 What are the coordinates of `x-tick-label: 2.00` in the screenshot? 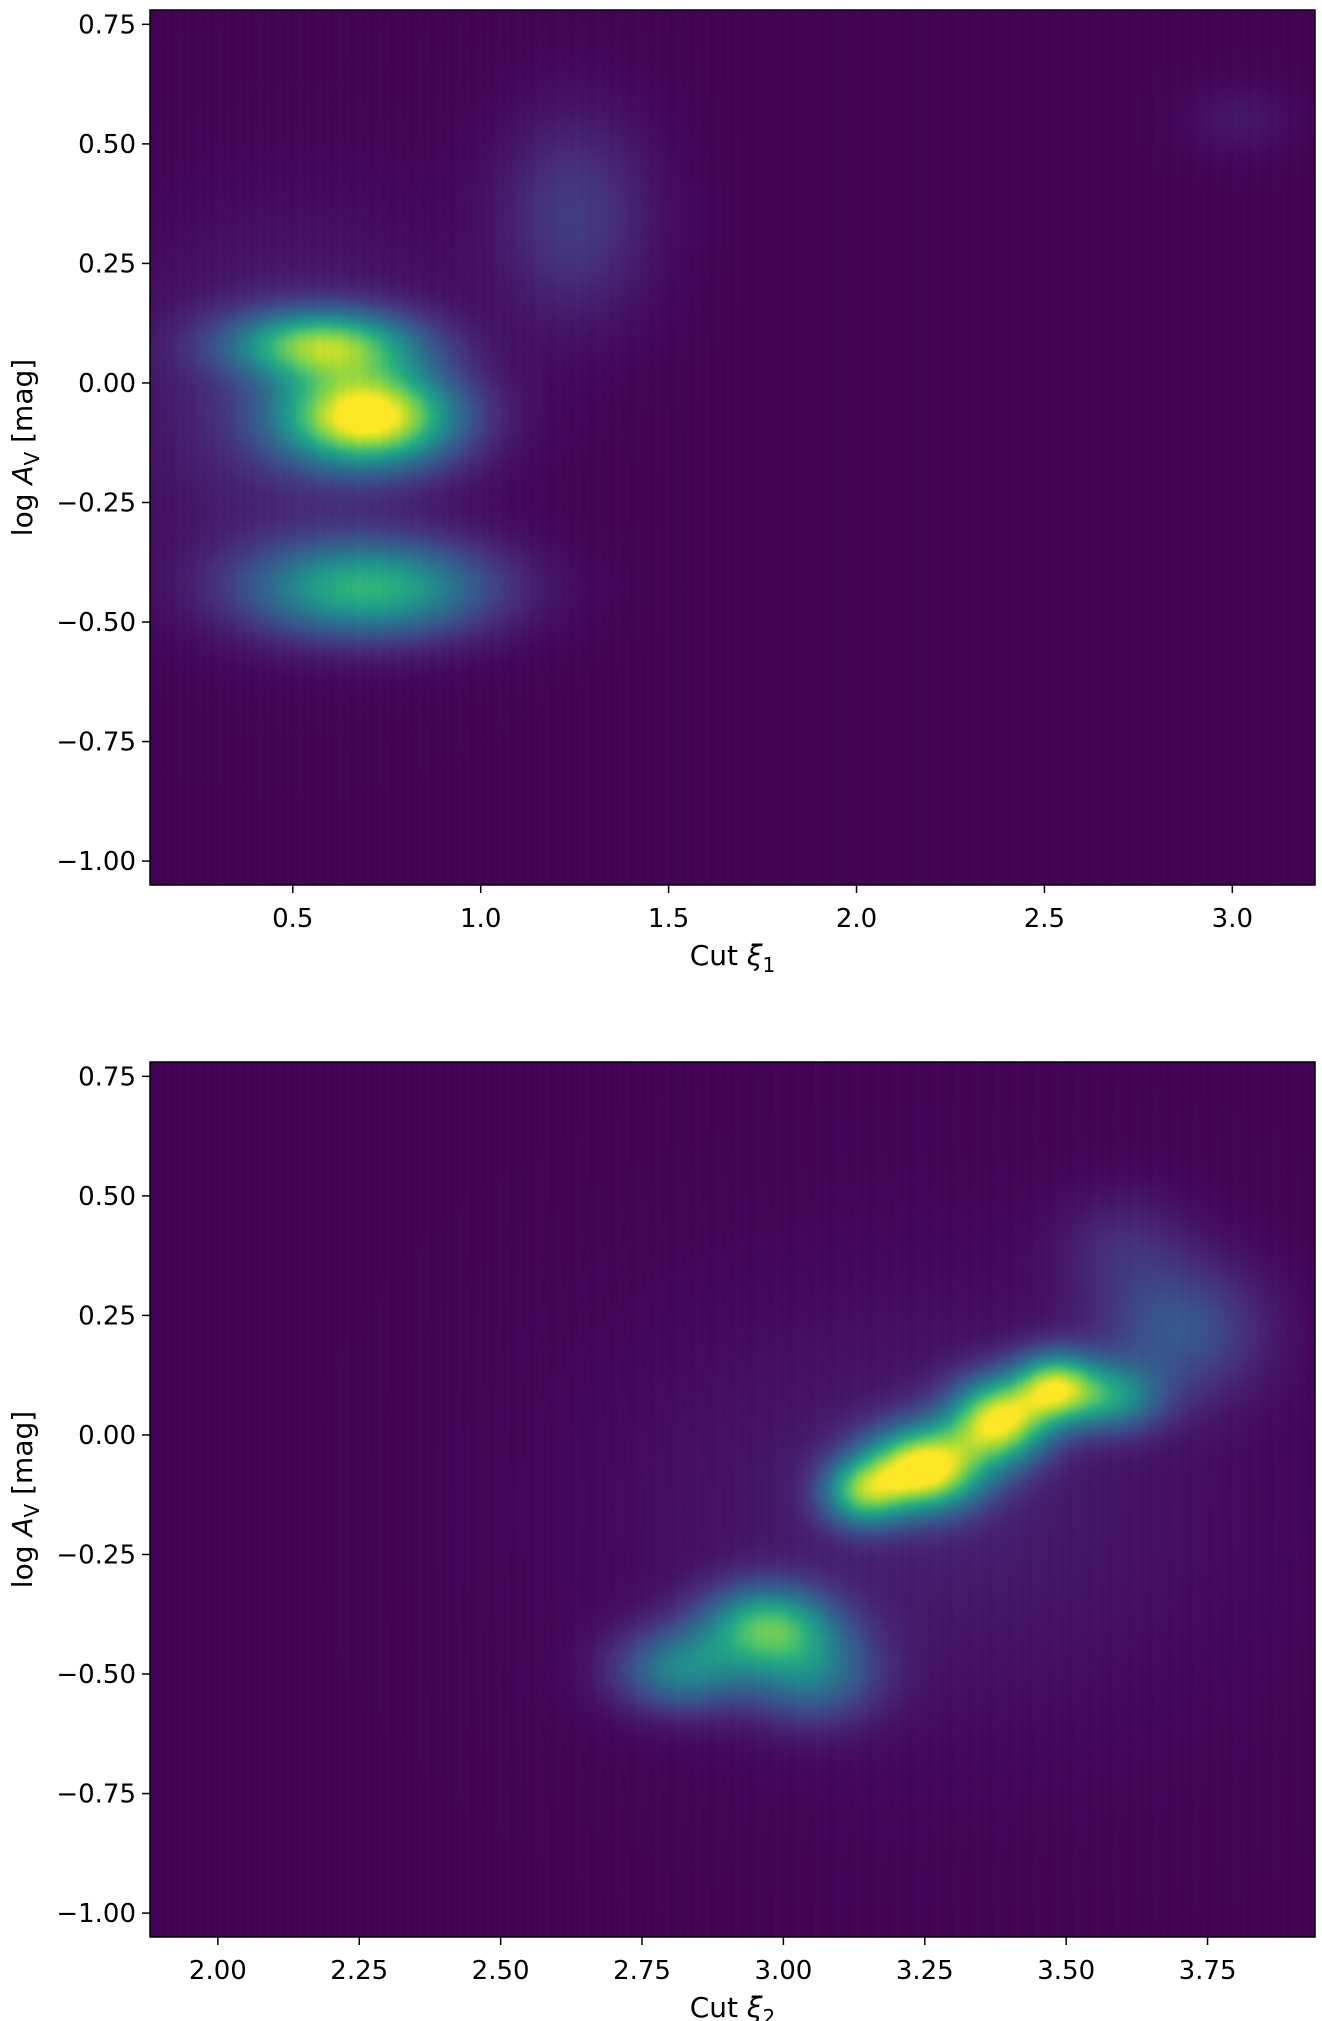 It's located at (218, 1971).